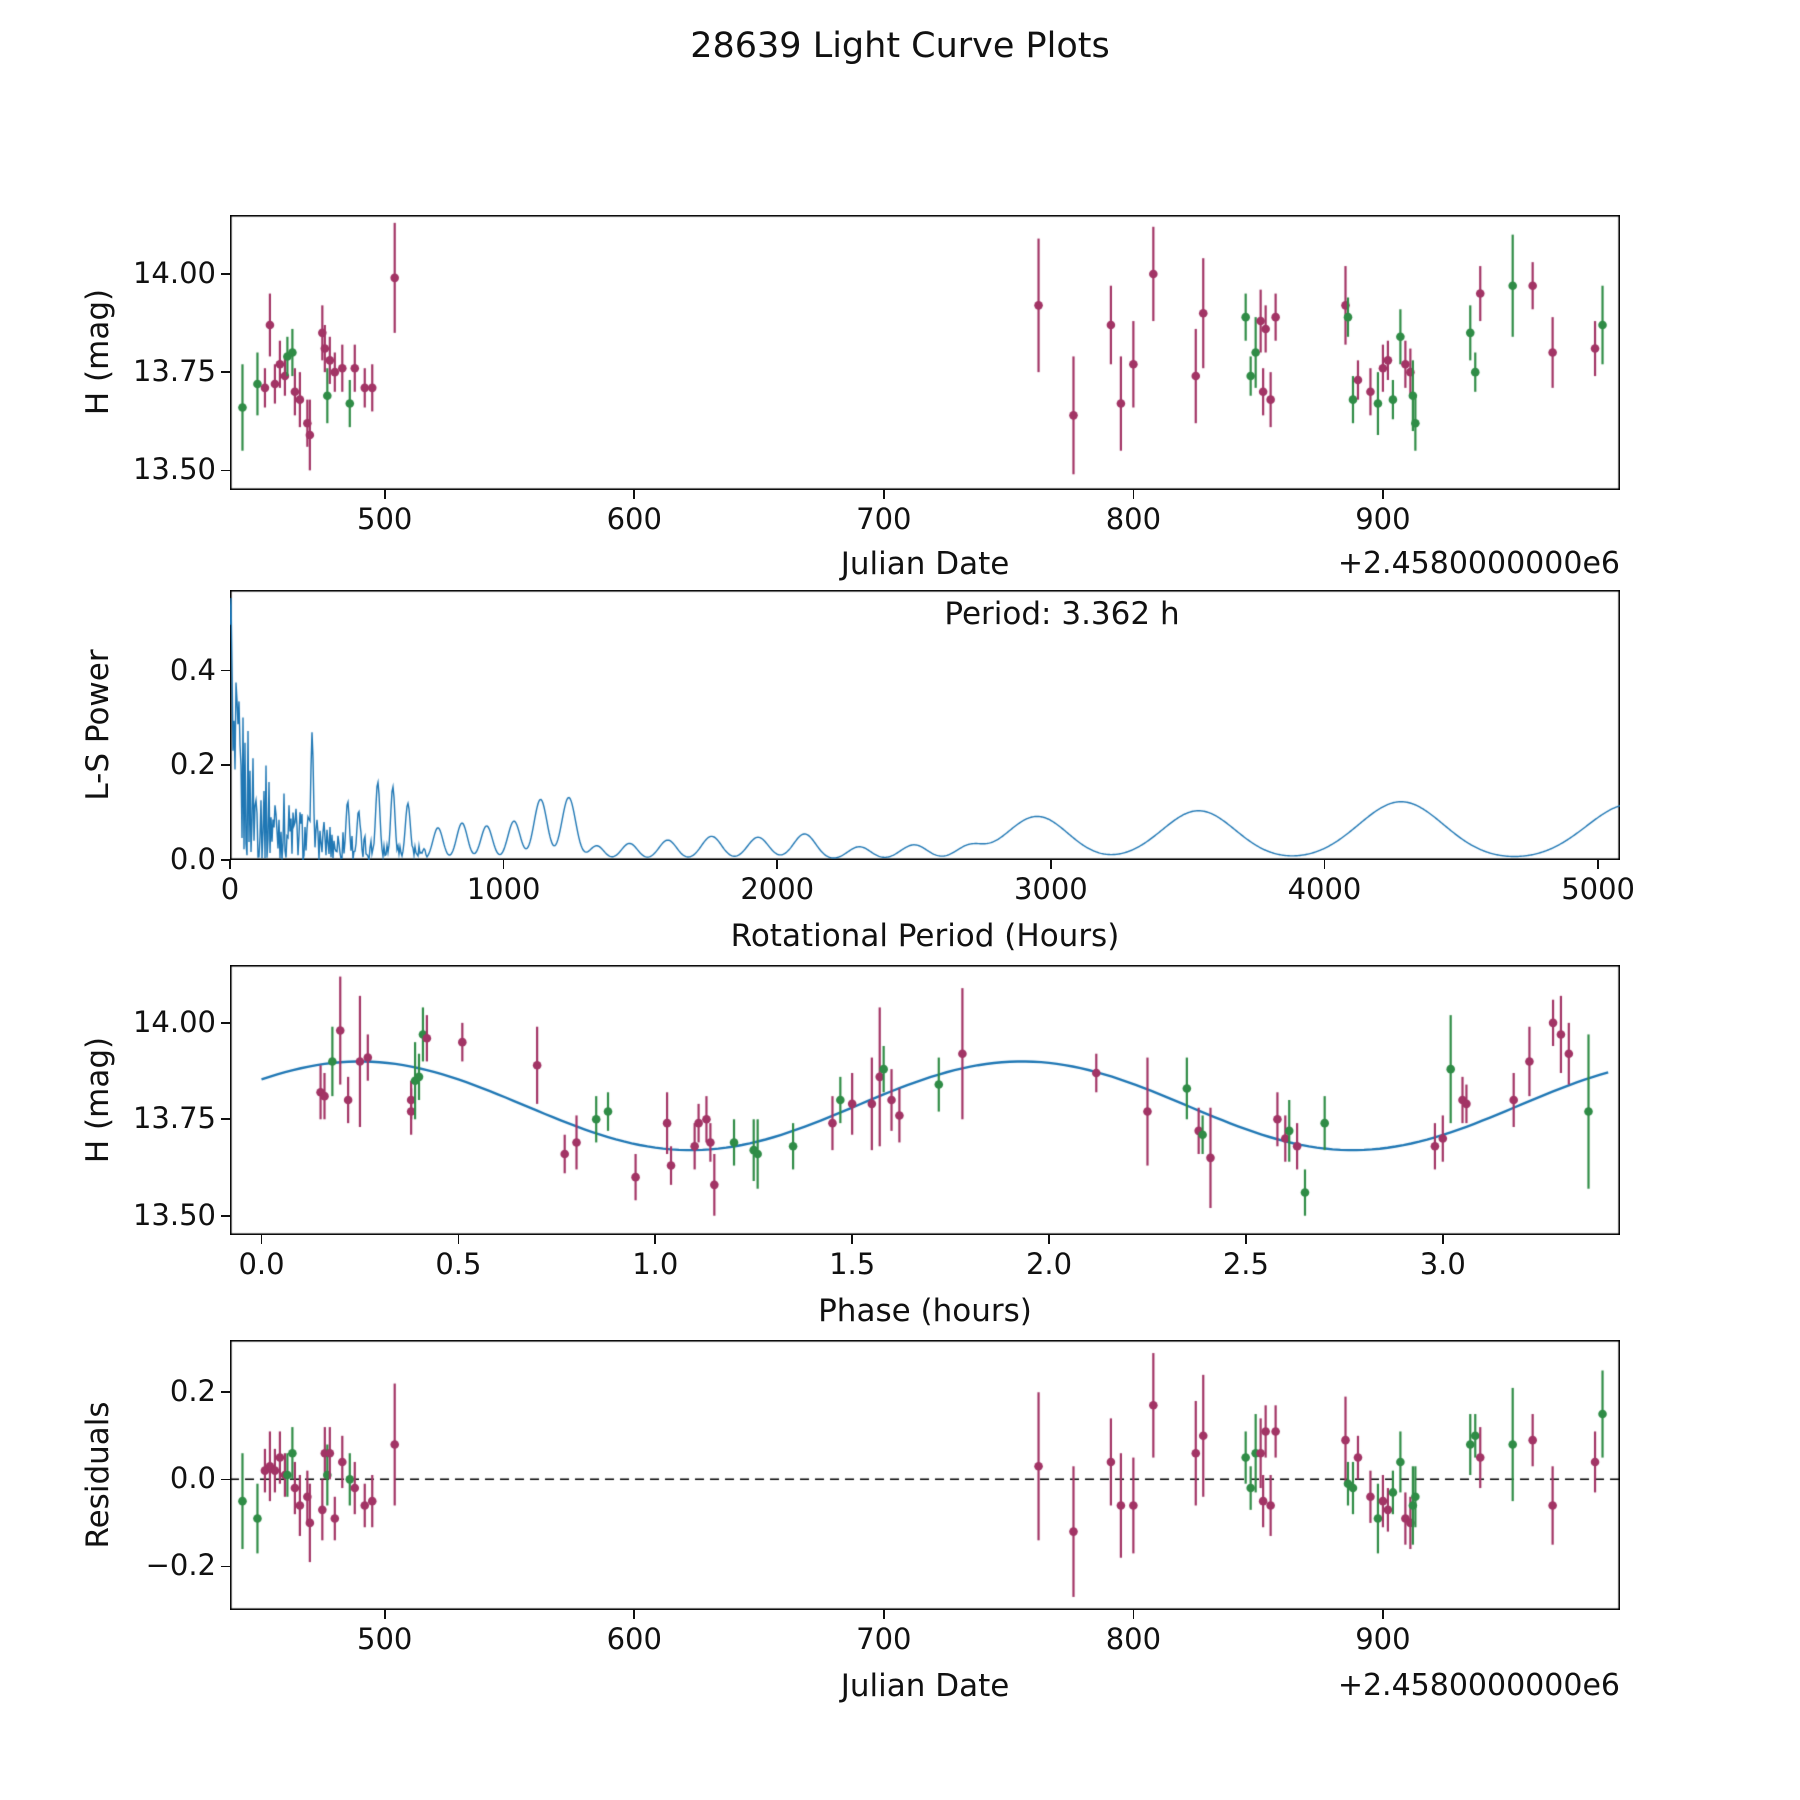 This screenshot has height=1800, width=1800. What do you see at coordinates (900, 46) in the screenshot?
I see `figure-title: 28639 Light Curve Plots` at bounding box center [900, 46].